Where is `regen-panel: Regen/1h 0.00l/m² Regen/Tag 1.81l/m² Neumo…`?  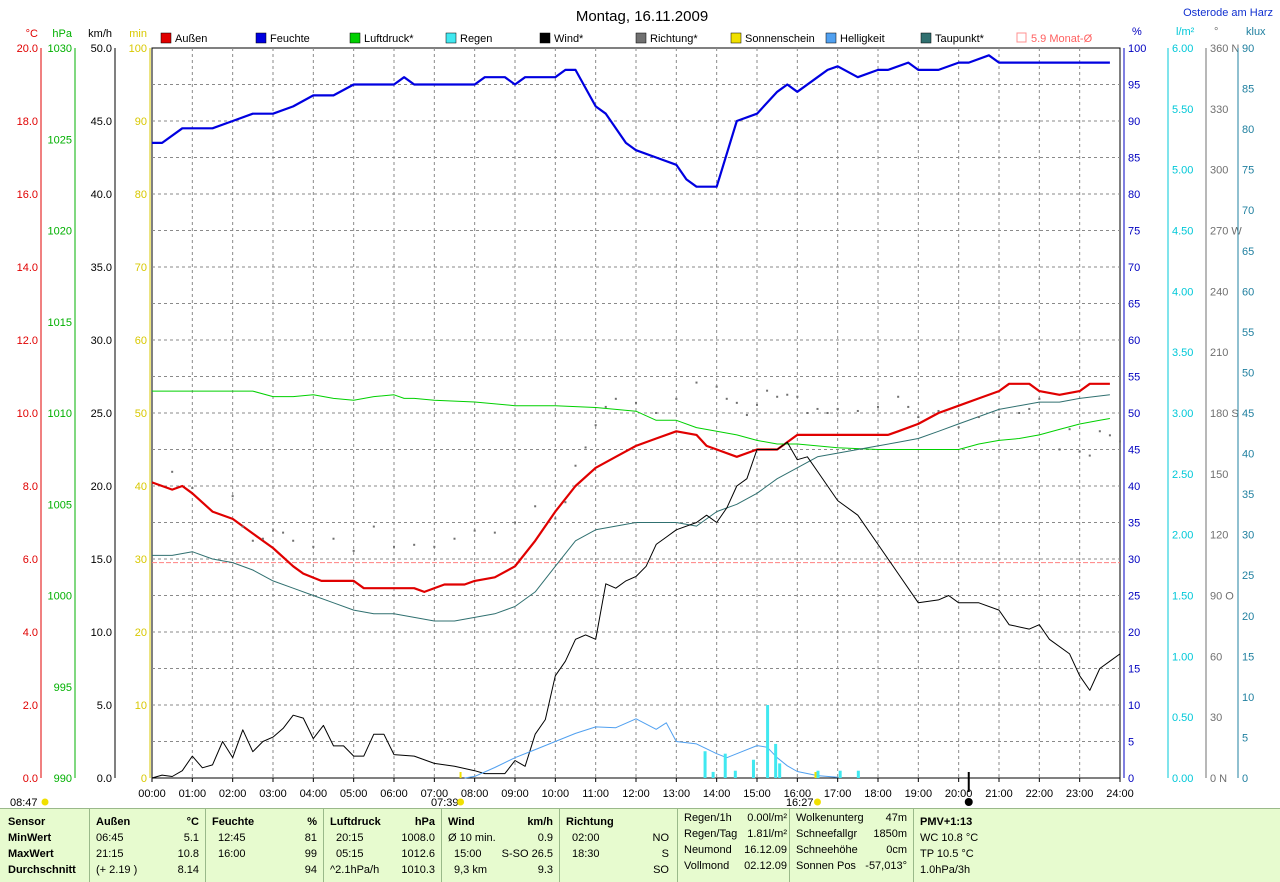
regen-panel: Regen/1h 0.00l/m² Regen/Tag 1.81l/m² Neumo… is located at coordinates (734, 845).